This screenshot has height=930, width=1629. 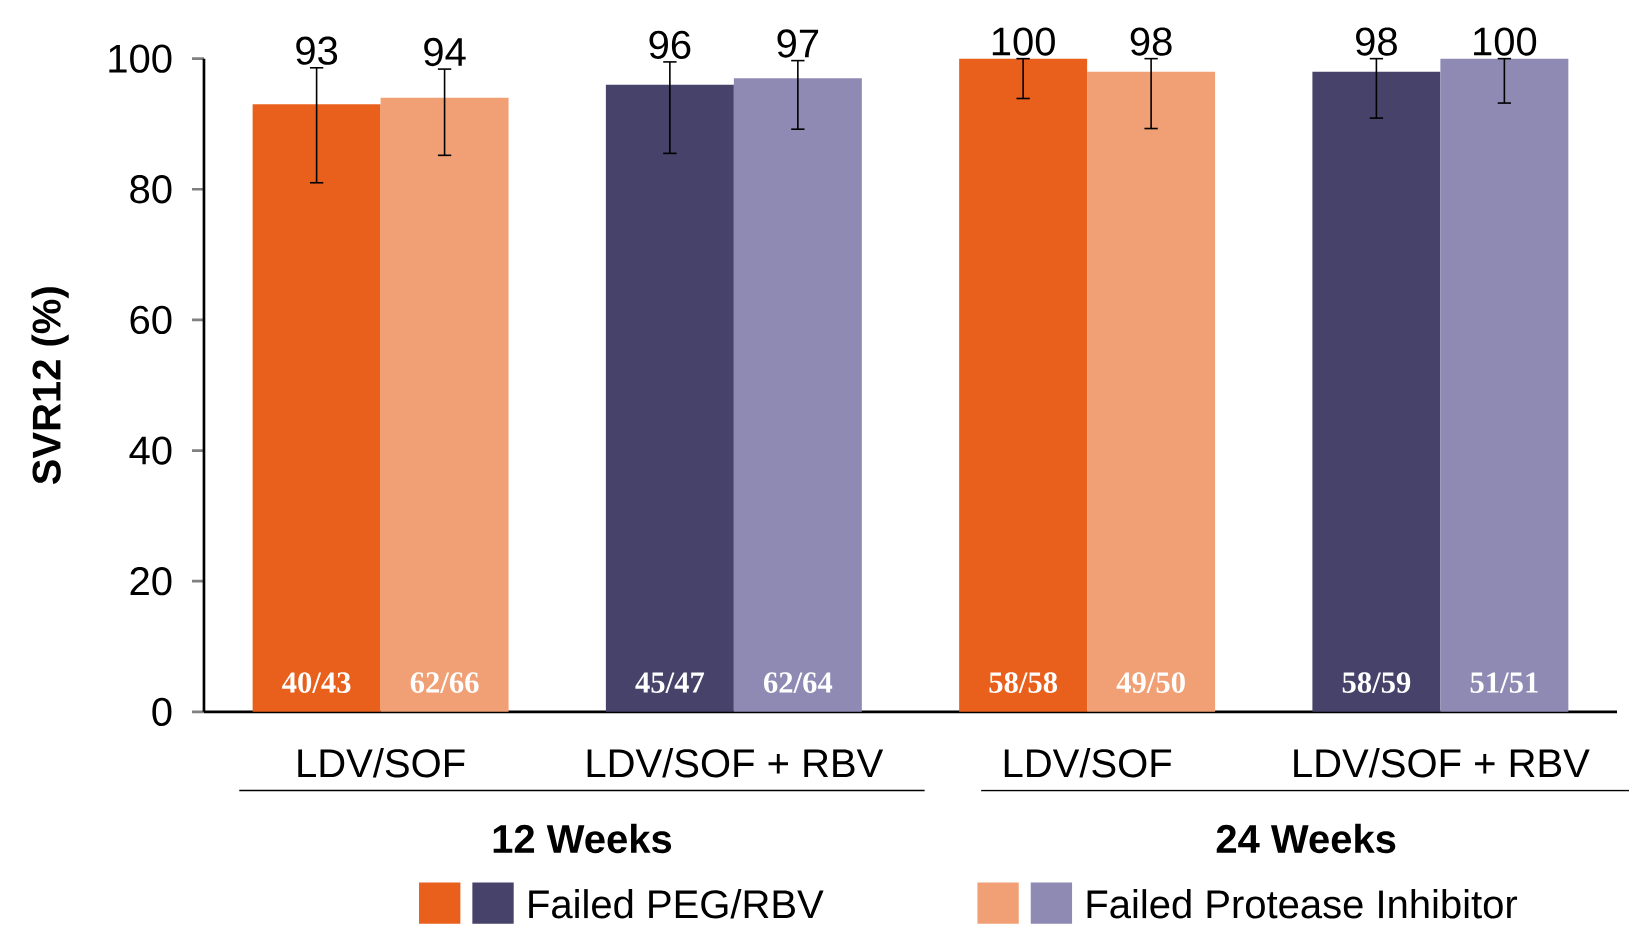 I want to click on data-label: 97, so click(x=798, y=43).